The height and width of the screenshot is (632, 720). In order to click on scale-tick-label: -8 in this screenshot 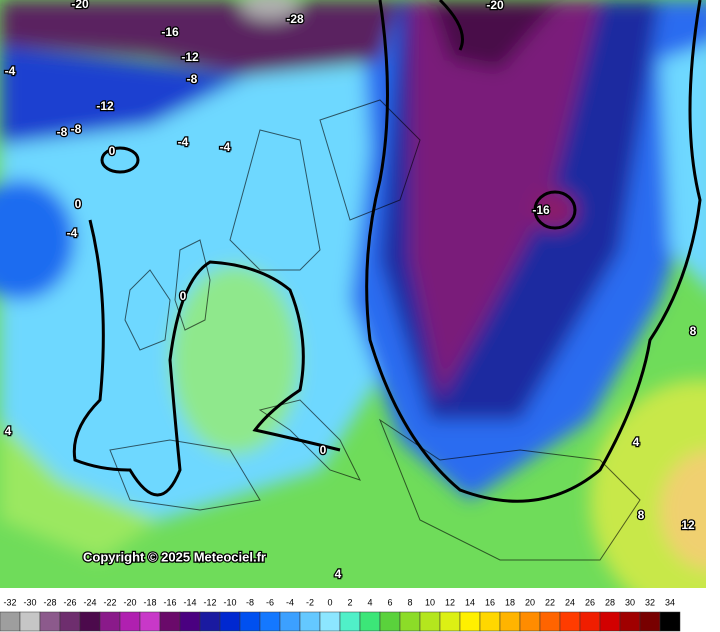, I will do `click(250, 602)`.